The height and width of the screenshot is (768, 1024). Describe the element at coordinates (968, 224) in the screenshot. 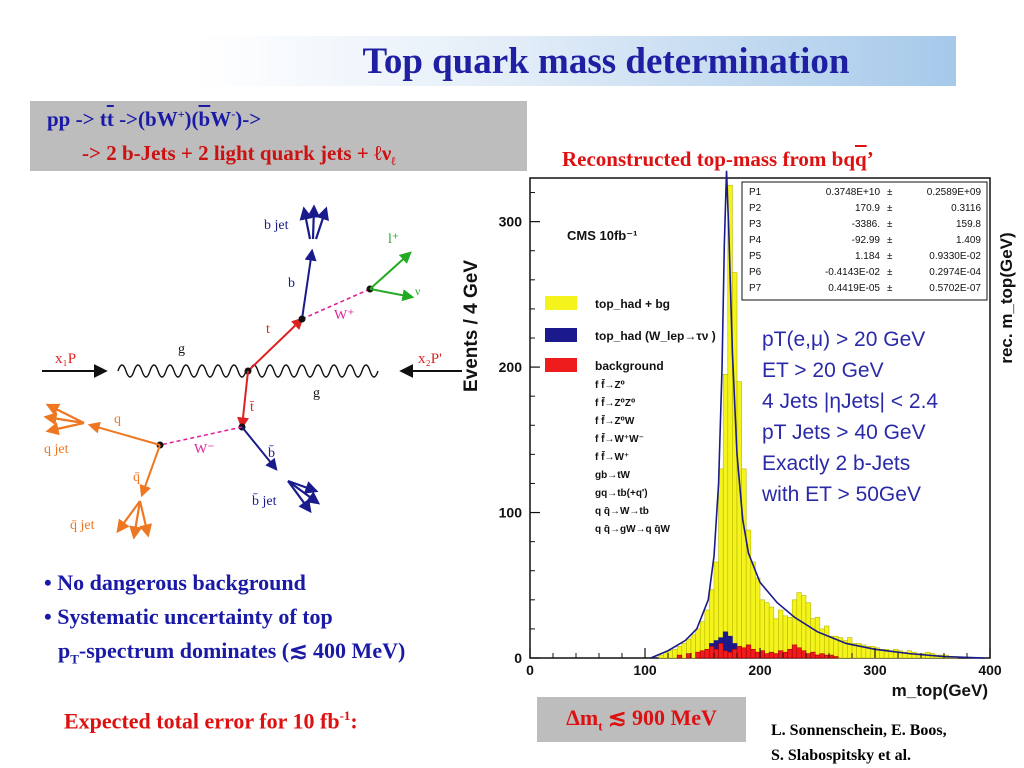

I see `param-error: 159.8` at that location.